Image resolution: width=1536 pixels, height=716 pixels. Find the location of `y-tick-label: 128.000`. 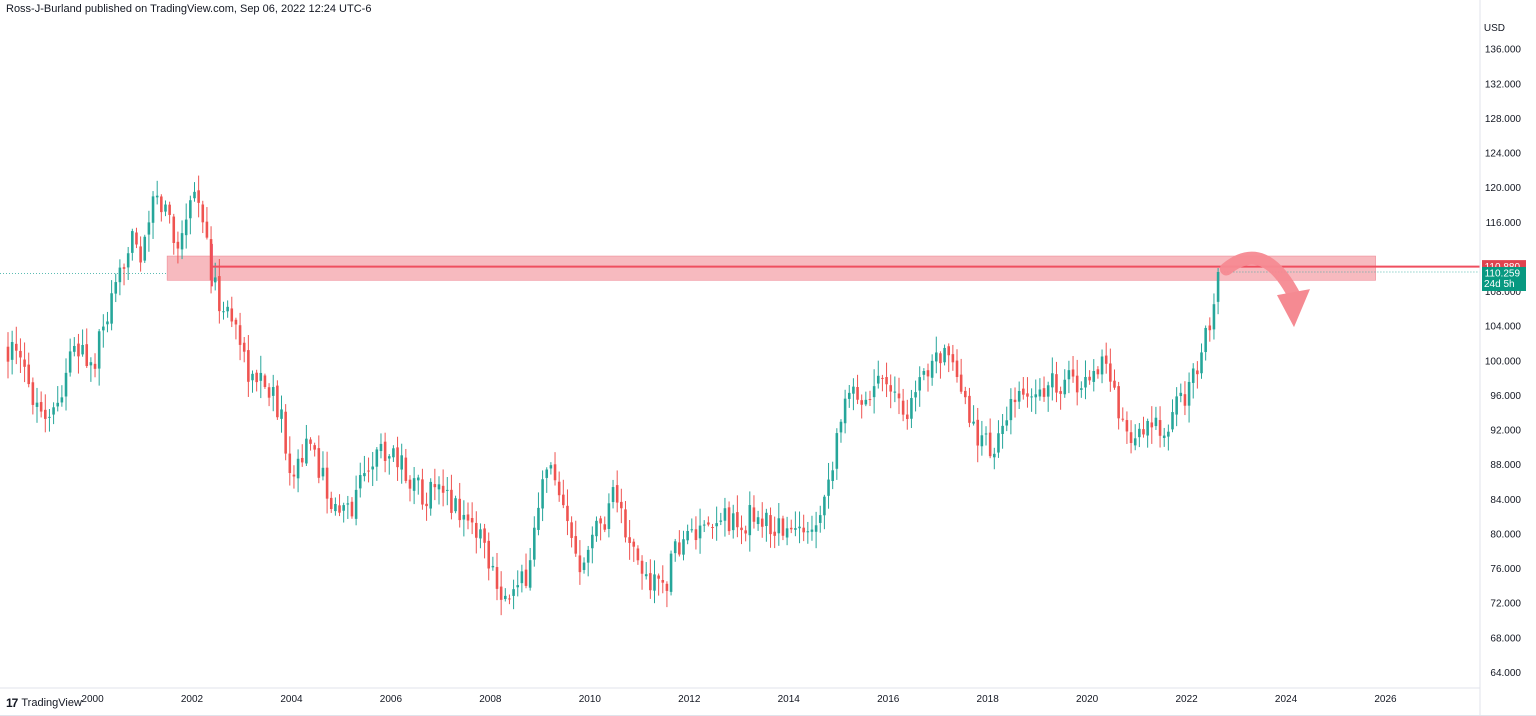

y-tick-label: 128.000 is located at coordinates (1503, 119).